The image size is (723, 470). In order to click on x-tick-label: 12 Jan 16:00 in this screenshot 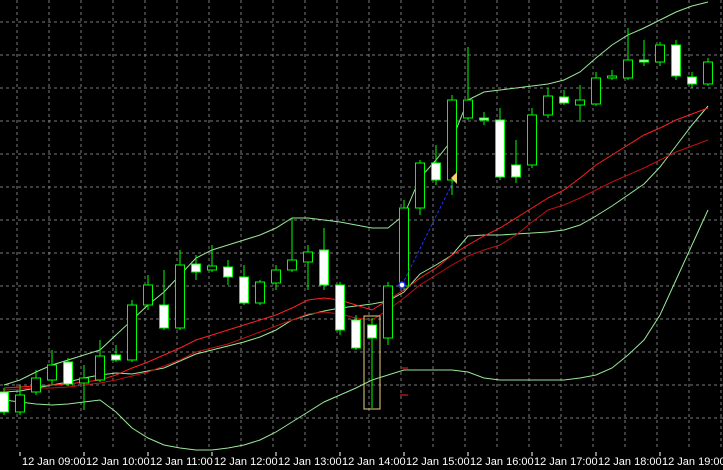, I will do `click(502, 462)`.